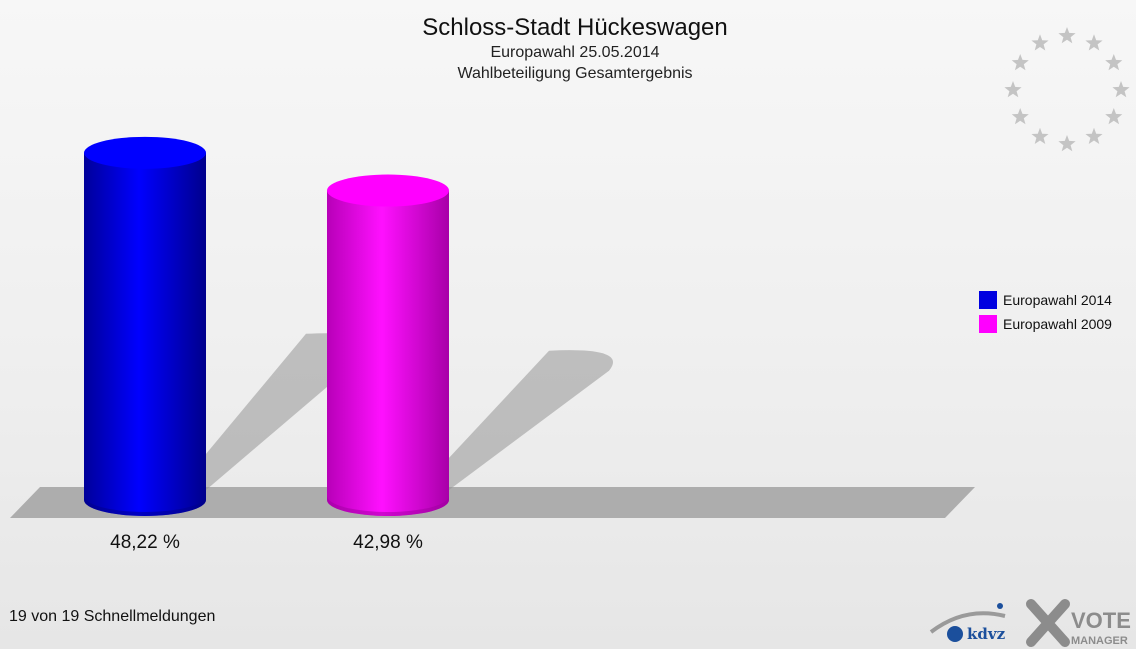 This screenshot has width=1136, height=649. I want to click on kdvz-logo: kdvz, so click(967, 623).